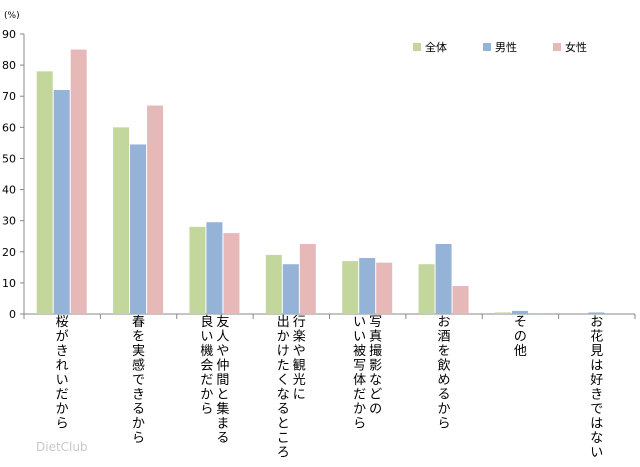  I want to click on category-label-char: ろ, so click(283, 453).